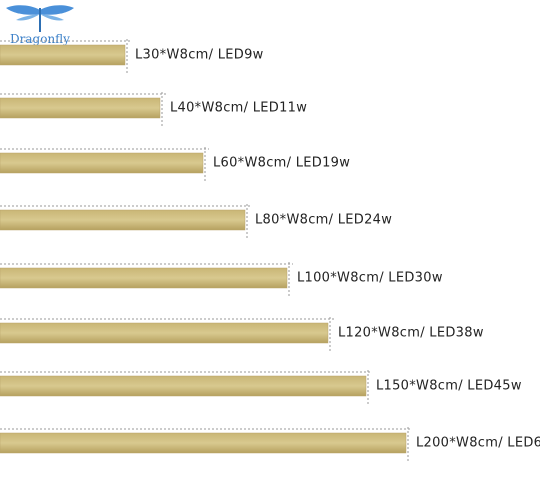 This screenshot has height=477, width=540. What do you see at coordinates (238, 108) in the screenshot?
I see `size-label: L40*W8cm/ LED11w` at bounding box center [238, 108].